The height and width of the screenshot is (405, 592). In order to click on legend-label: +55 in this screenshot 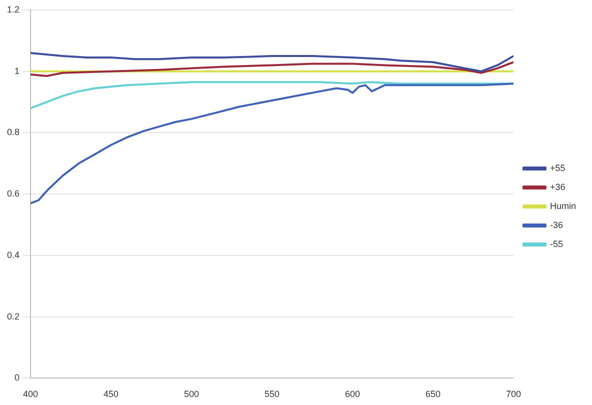, I will do `click(558, 167)`.